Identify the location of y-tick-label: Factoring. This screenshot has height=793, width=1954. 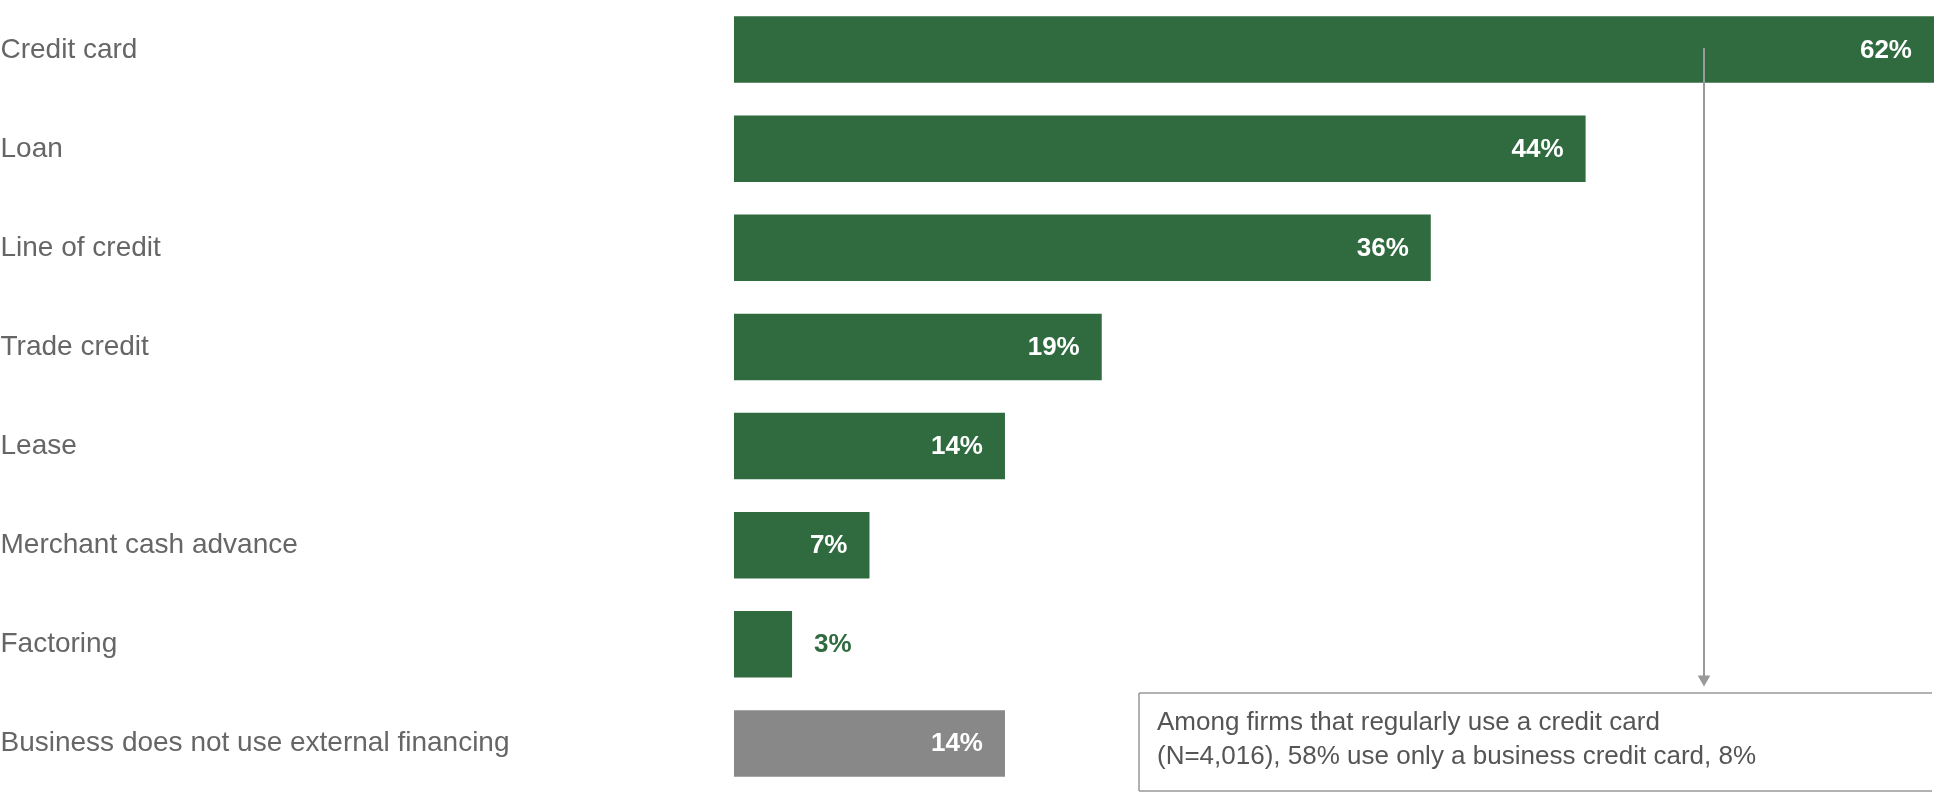
(59, 643).